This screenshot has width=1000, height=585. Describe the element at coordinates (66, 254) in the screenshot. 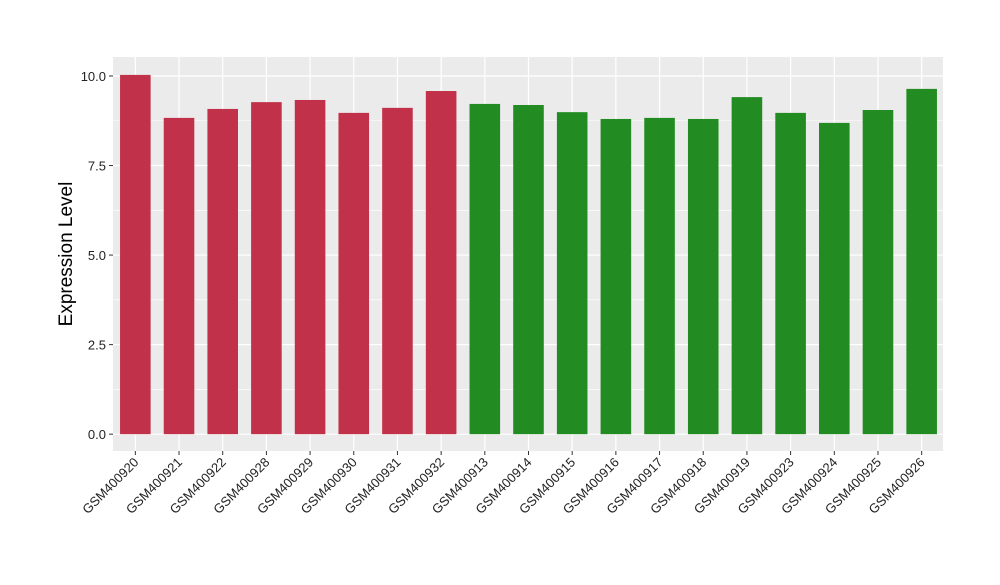

I see `y-axis-label: Expression Level` at that location.